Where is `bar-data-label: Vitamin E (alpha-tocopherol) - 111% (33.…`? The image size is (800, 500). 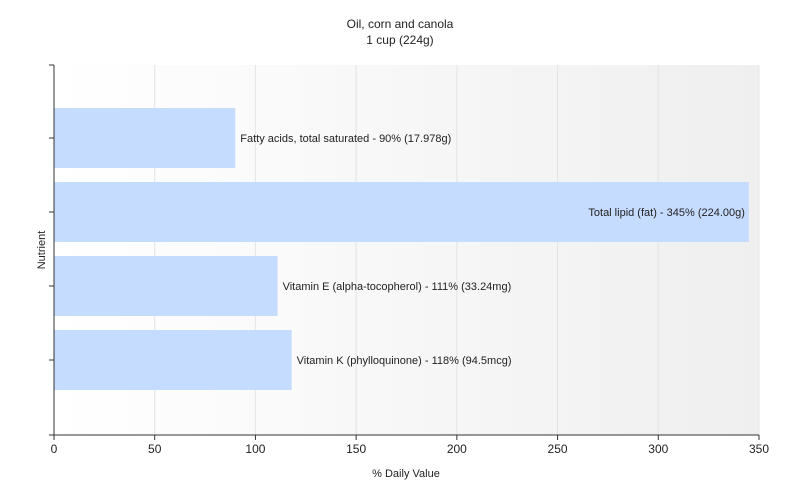 bar-data-label: Vitamin E (alpha-tocopherol) - 111% (33.… is located at coordinates (397, 287).